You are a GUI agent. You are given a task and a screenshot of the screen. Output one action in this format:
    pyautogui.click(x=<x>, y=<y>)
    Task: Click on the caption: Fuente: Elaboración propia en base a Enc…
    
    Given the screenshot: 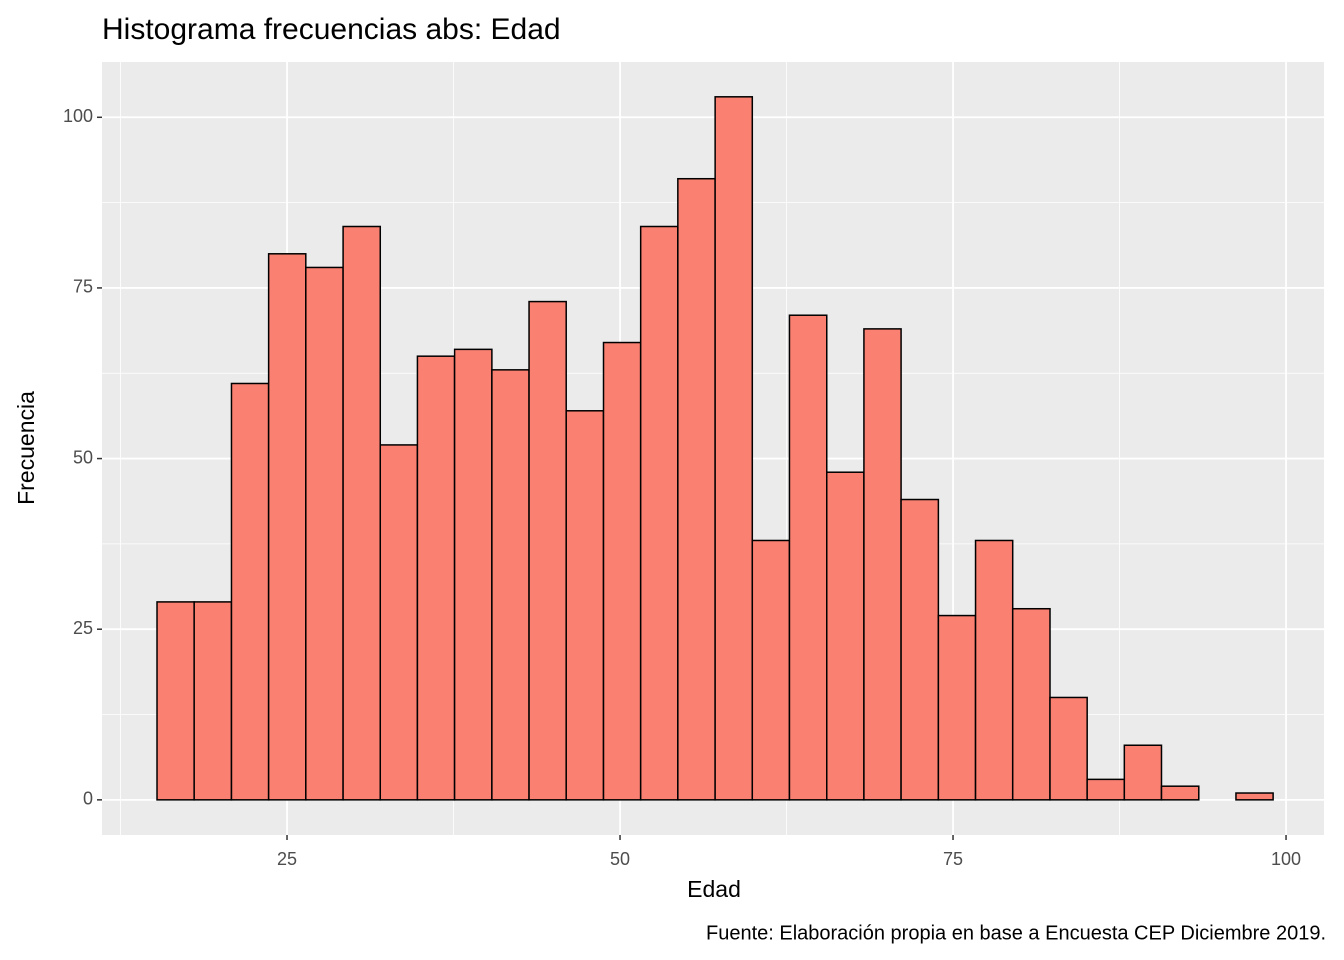 What is the action you would take?
    pyautogui.click(x=1016, y=933)
    